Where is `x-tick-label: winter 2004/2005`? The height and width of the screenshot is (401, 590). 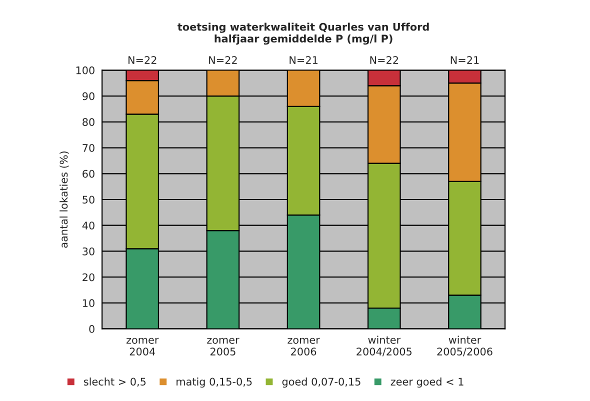 x-tick-label: winter 2004/2005 is located at coordinates (384, 346).